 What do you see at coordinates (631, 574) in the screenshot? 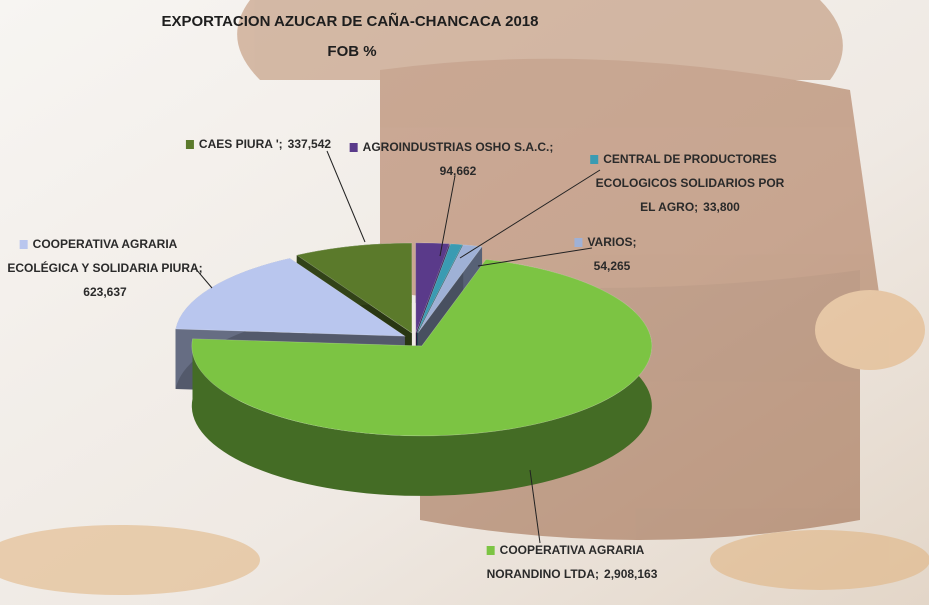
I see `value-label: 2,908,163` at bounding box center [631, 574].